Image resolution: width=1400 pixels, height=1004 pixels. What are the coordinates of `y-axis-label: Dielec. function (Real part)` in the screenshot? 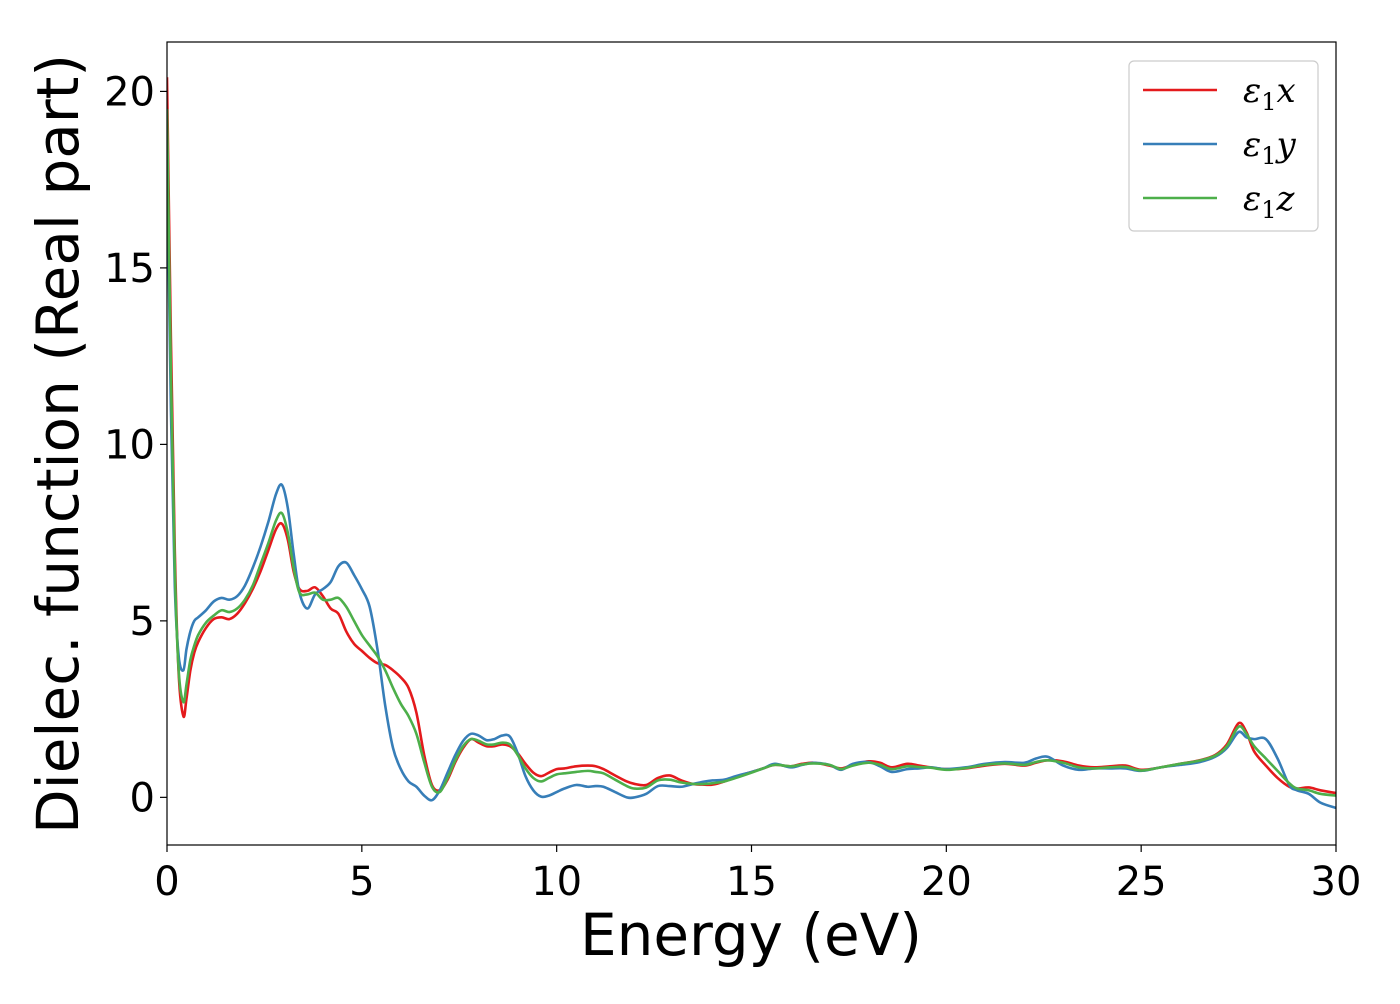 It's located at (58, 444).